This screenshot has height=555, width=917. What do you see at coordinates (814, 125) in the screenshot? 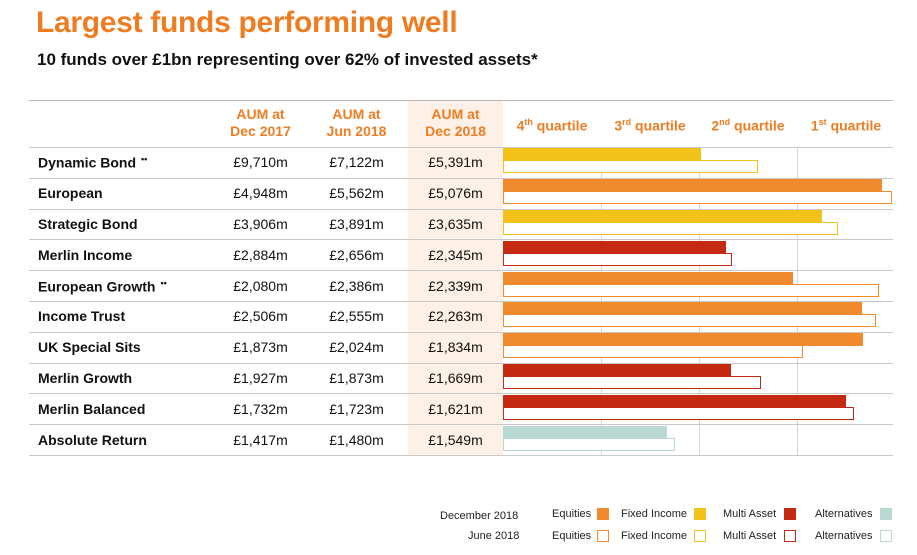
I see `quartile-number: 1` at bounding box center [814, 125].